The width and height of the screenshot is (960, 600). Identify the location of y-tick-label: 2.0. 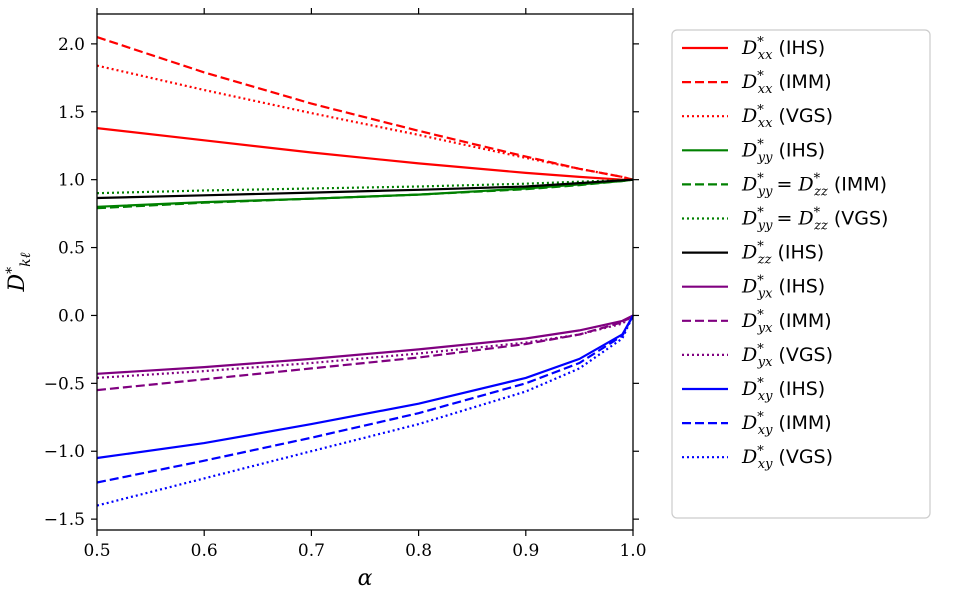
(71, 45).